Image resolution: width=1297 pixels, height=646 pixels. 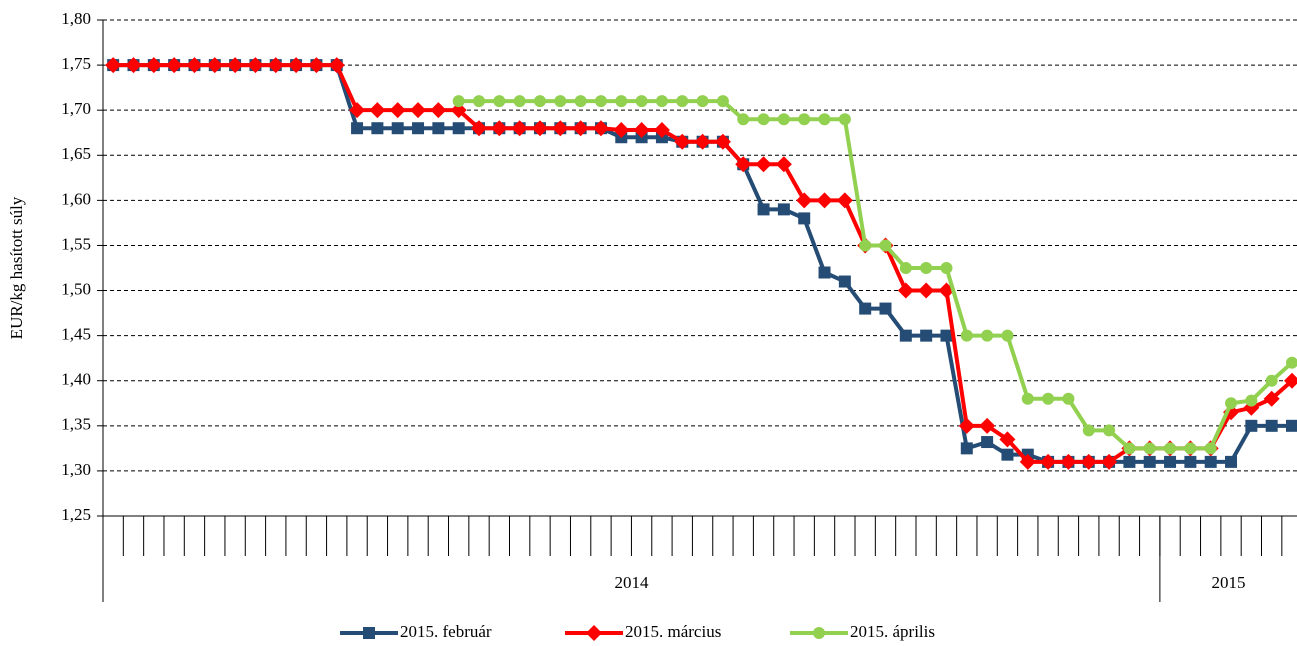 What do you see at coordinates (76, 514) in the screenshot?
I see `y-tick-label: 1,25` at bounding box center [76, 514].